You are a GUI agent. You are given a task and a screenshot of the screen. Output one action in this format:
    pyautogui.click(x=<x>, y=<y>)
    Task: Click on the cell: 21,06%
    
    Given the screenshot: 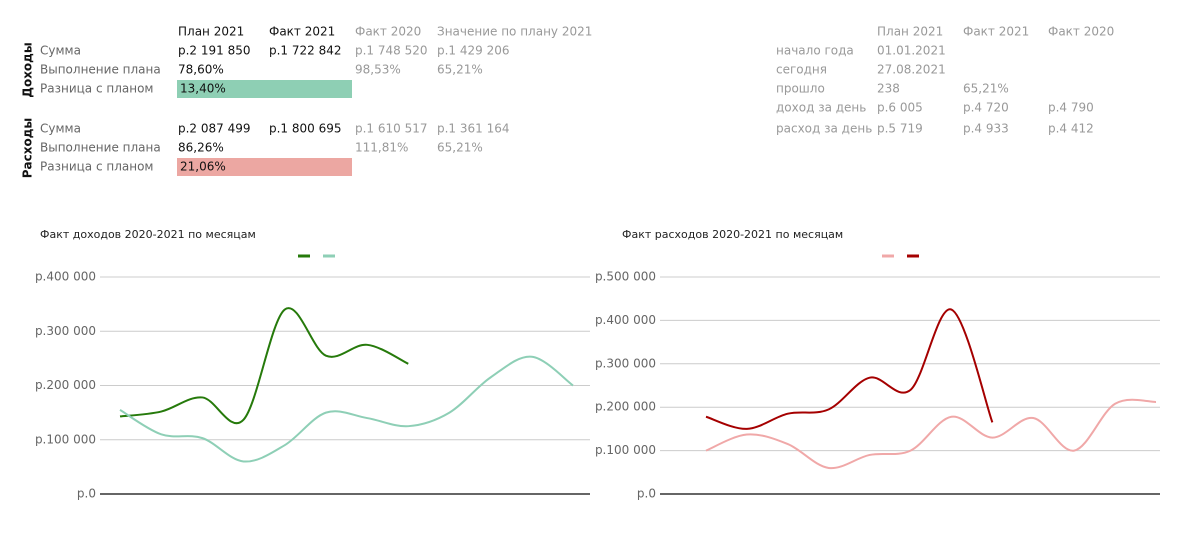 What is the action you would take?
    pyautogui.click(x=203, y=167)
    